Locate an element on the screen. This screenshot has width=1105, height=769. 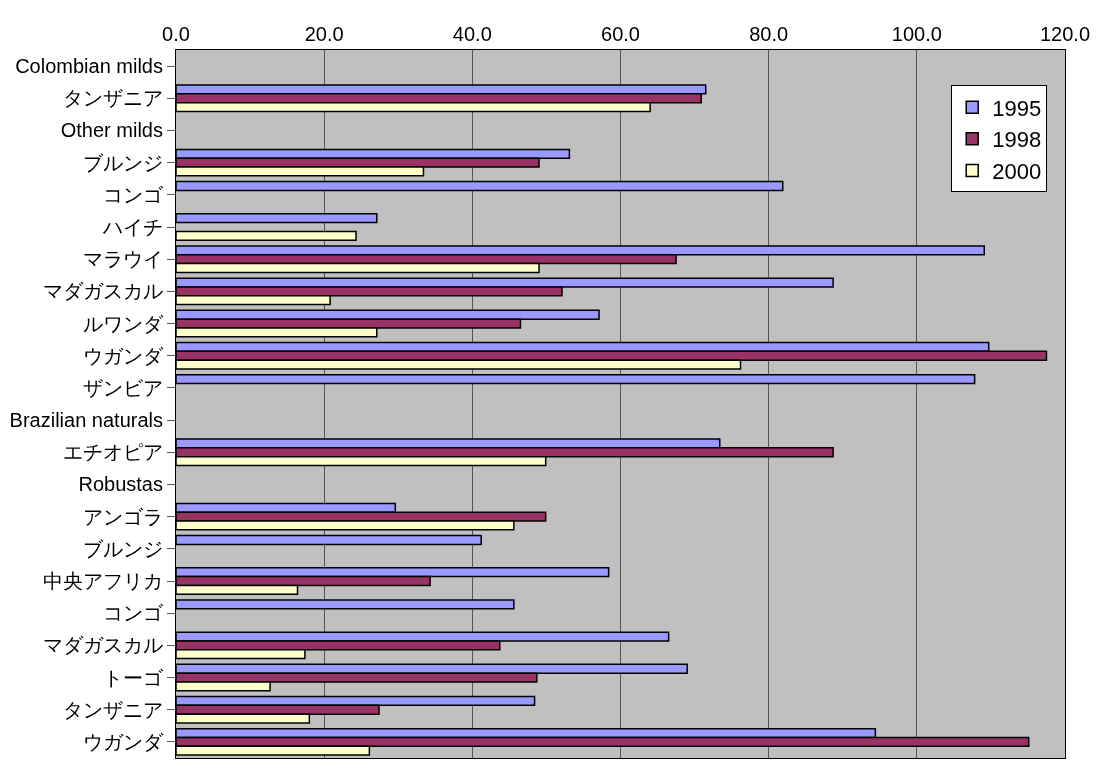
y-tick-label: トーゴ is located at coordinates (133, 677).